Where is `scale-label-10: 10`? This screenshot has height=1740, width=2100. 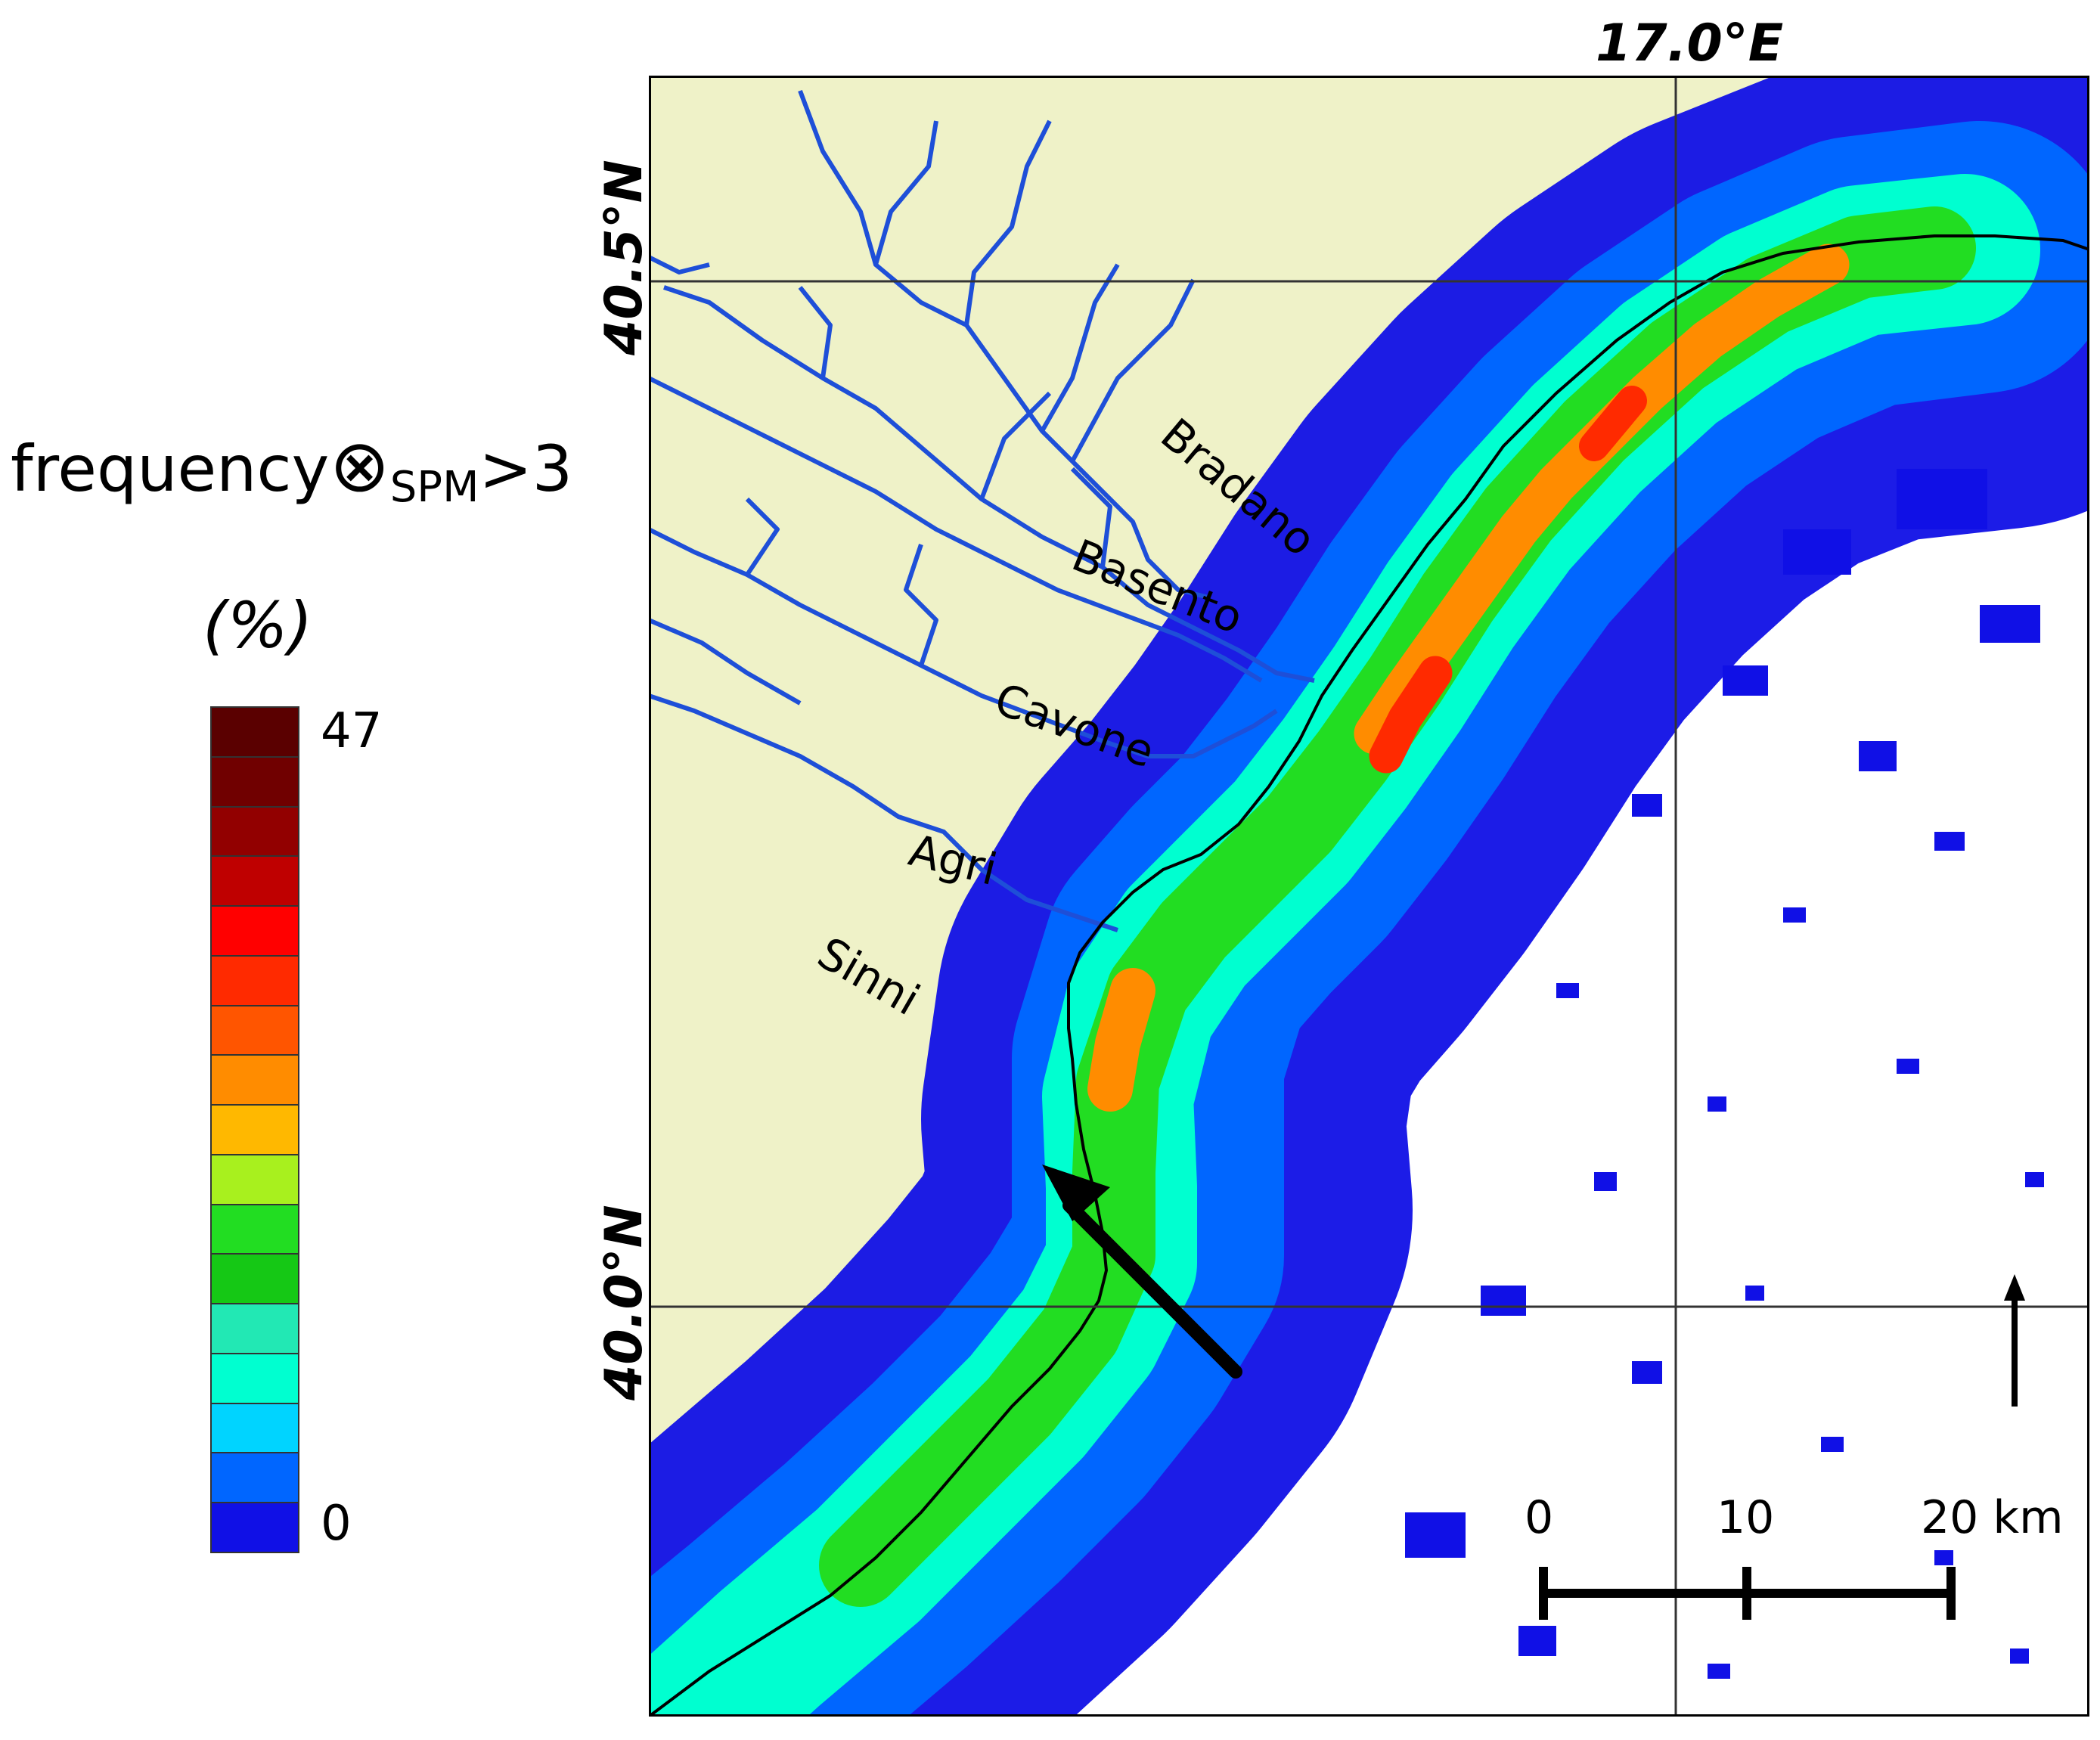
scale-label-10: 10 is located at coordinates (1746, 1517).